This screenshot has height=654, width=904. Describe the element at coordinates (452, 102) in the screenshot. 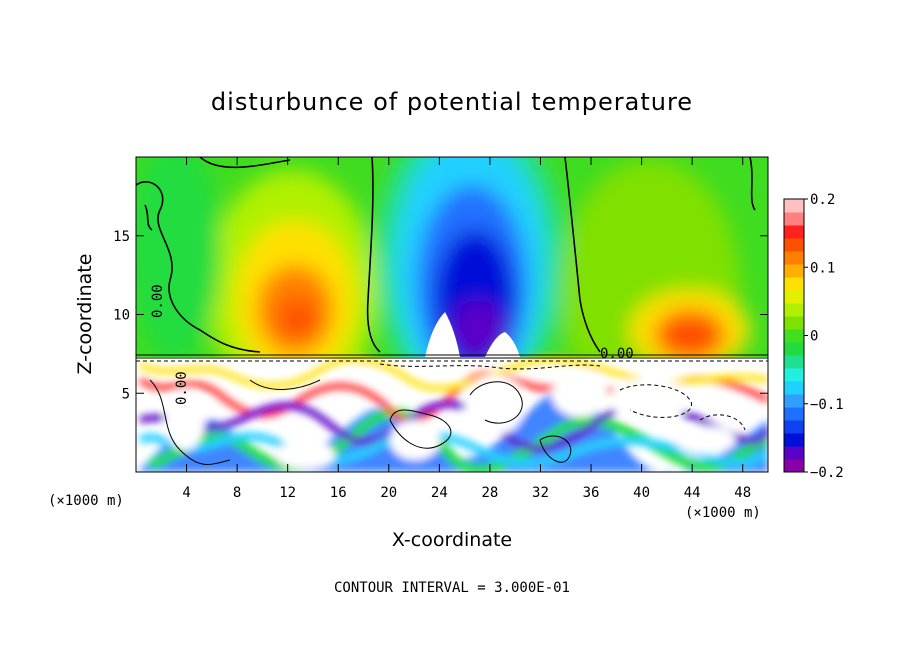

I see `chart-title: disturbunce of potential temperature` at that location.